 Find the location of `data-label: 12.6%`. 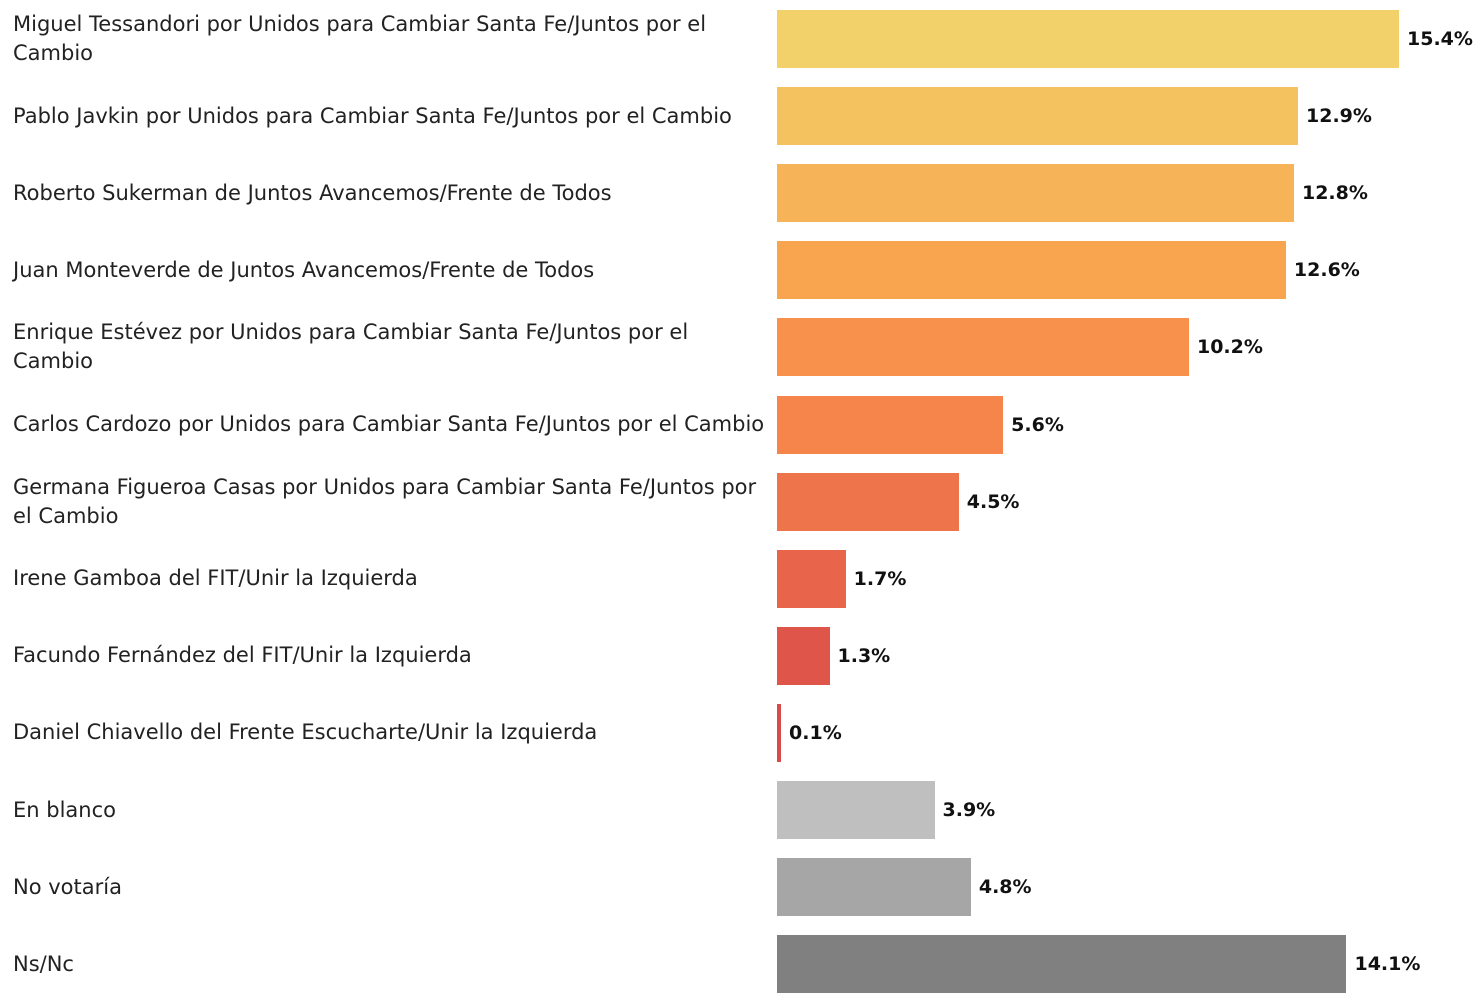

data-label: 12.6% is located at coordinates (1326, 270).